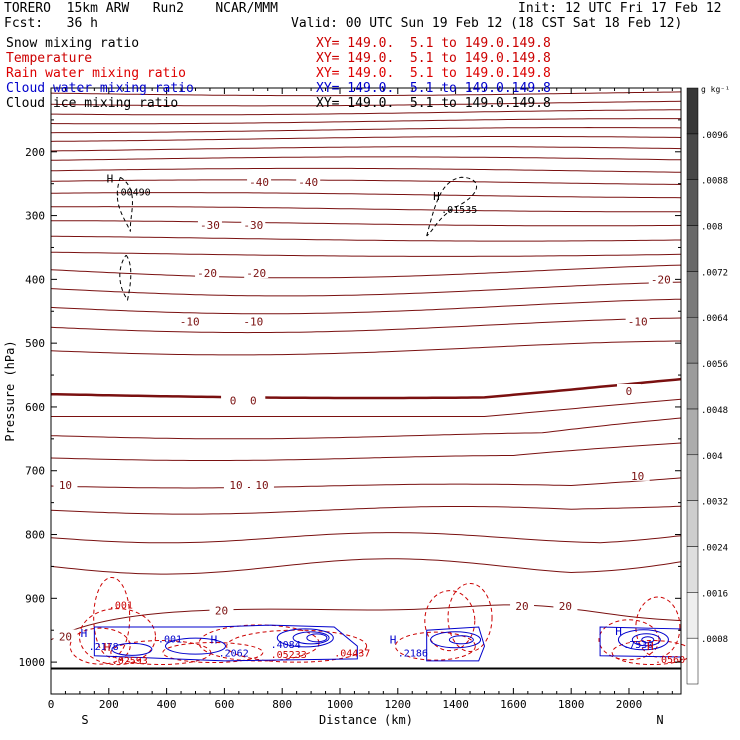 Image resolution: width=740 pixels, height=740 pixels. What do you see at coordinates (712, 457) in the screenshot?
I see `colorbar-label: .004` at bounding box center [712, 457].